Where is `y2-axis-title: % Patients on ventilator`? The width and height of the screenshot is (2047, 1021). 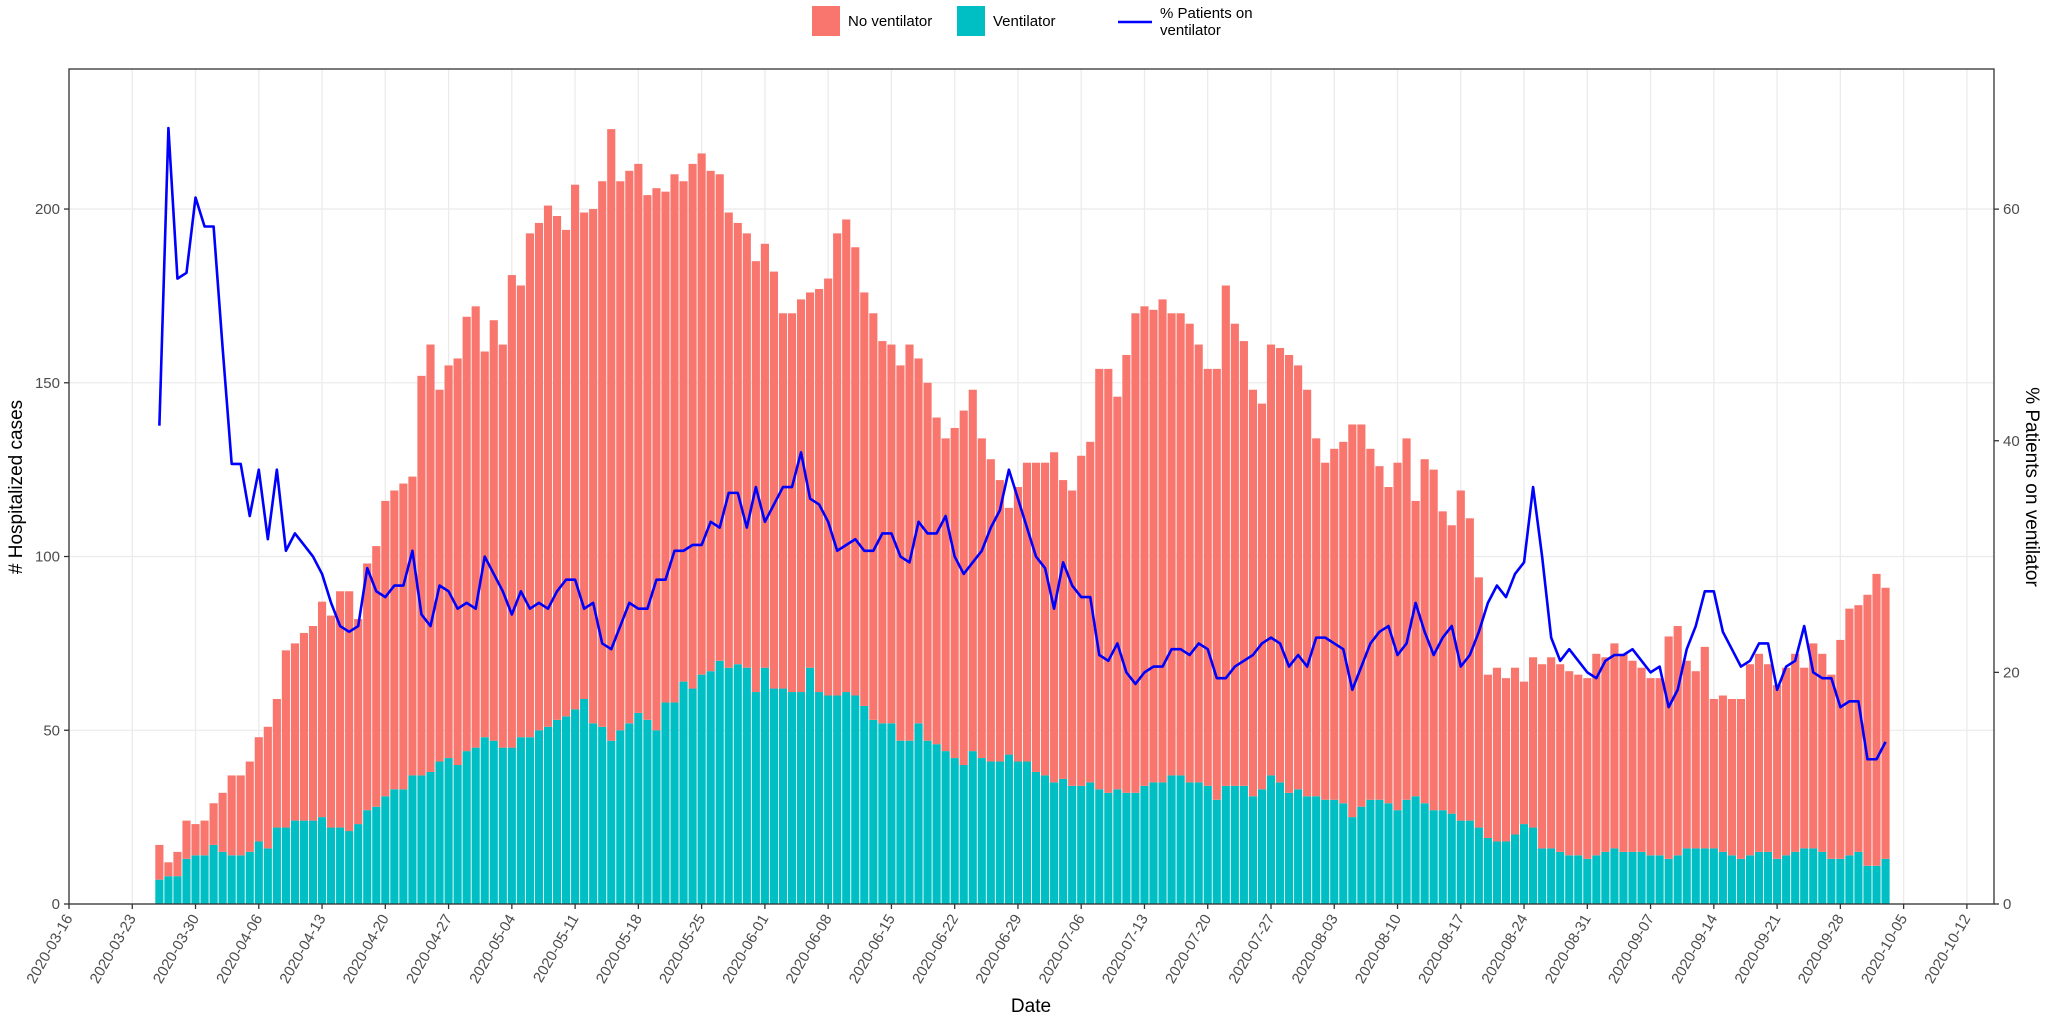 y2-axis-title: % Patients on ventilator is located at coordinates (2031, 487).